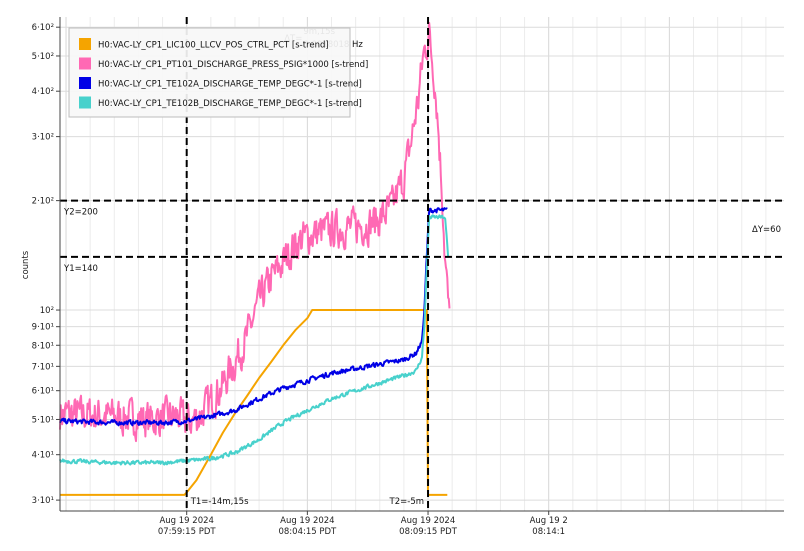  What do you see at coordinates (43, 328) in the screenshot?
I see `y-tick-label: 9·10¹` at bounding box center [43, 328].